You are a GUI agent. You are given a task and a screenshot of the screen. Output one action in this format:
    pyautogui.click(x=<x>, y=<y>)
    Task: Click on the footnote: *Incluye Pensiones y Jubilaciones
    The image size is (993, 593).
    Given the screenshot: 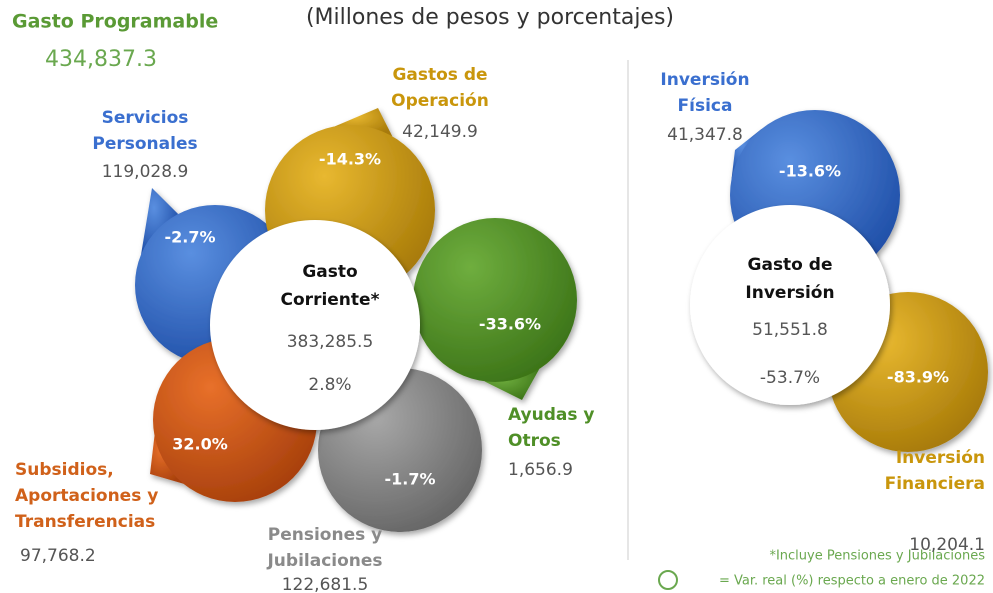 What is the action you would take?
    pyautogui.click(x=877, y=556)
    